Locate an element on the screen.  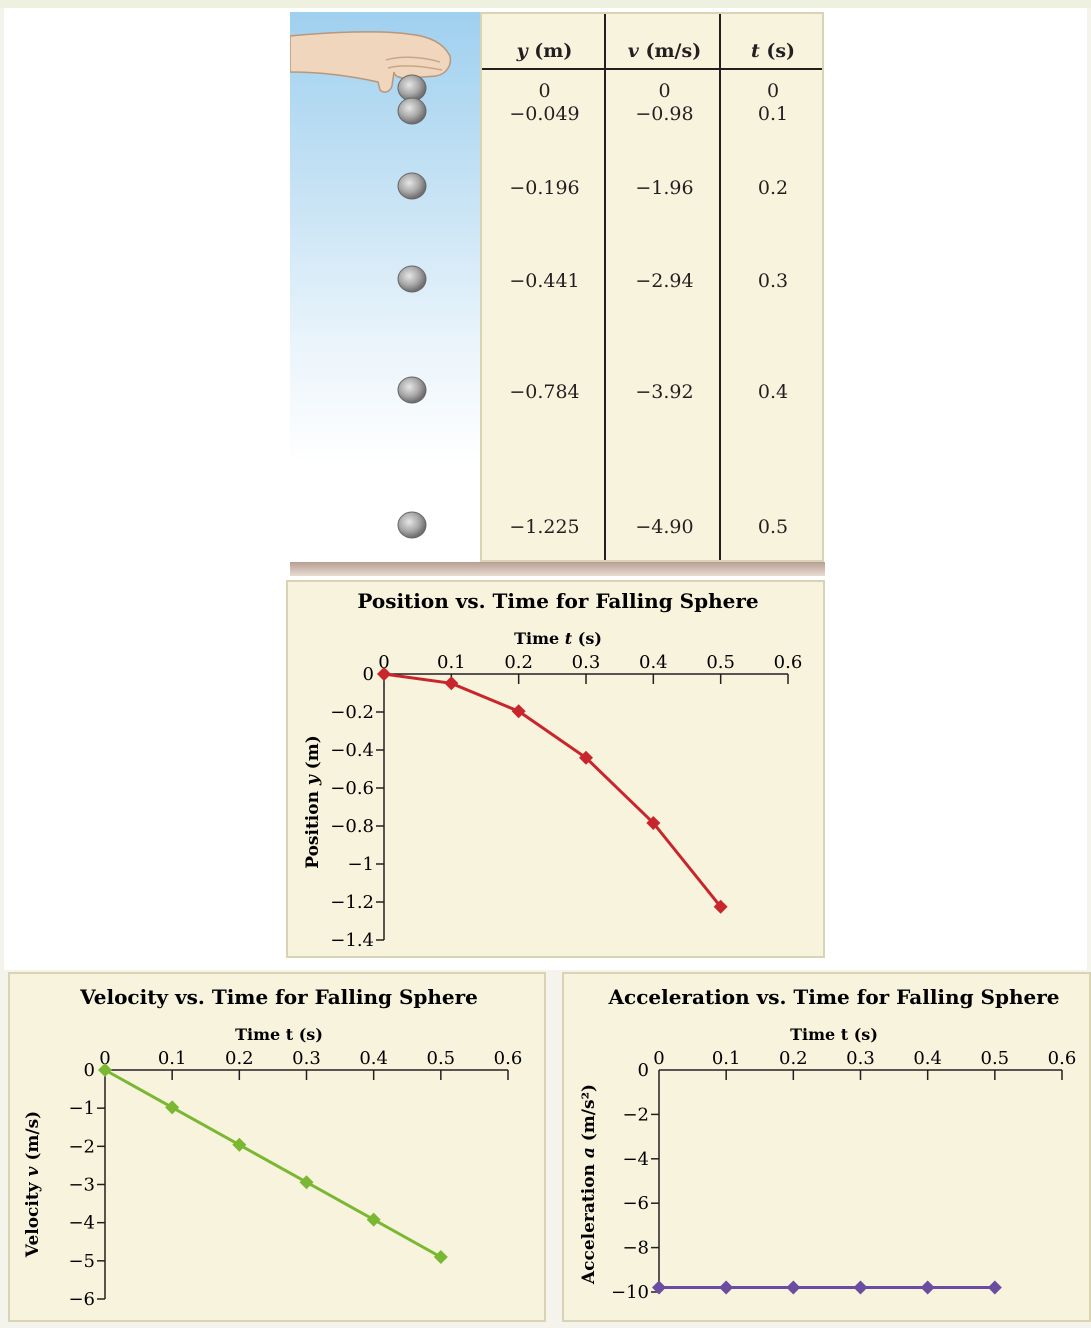
table-grid is located at coordinates (652, 287).